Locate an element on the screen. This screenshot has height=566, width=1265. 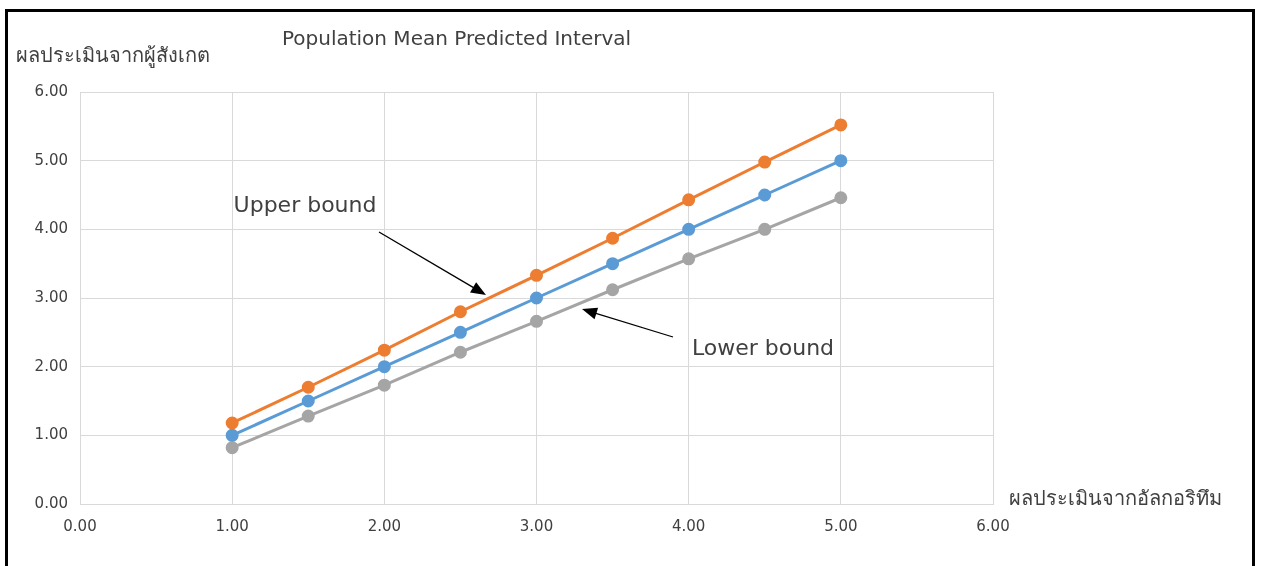
x-tick-label: 3.00 is located at coordinates (536, 525).